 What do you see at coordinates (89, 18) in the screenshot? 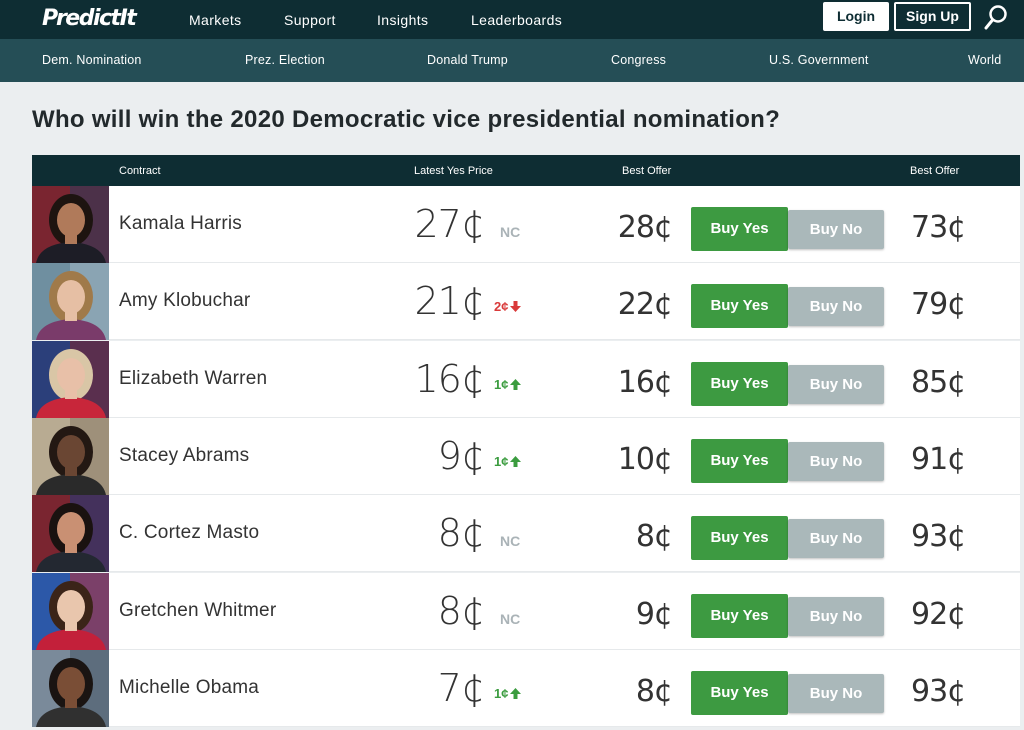
I see `predictit-logo: PredictIt` at bounding box center [89, 18].